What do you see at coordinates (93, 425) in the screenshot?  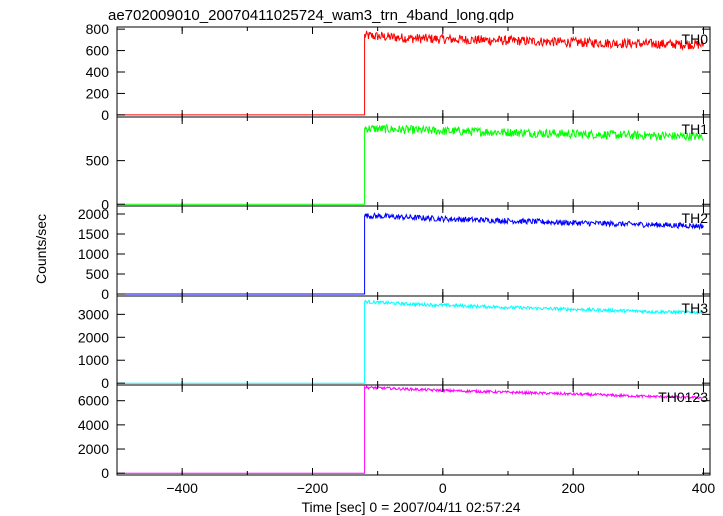 I see `y-tick-label: 4000` at bounding box center [93, 425].